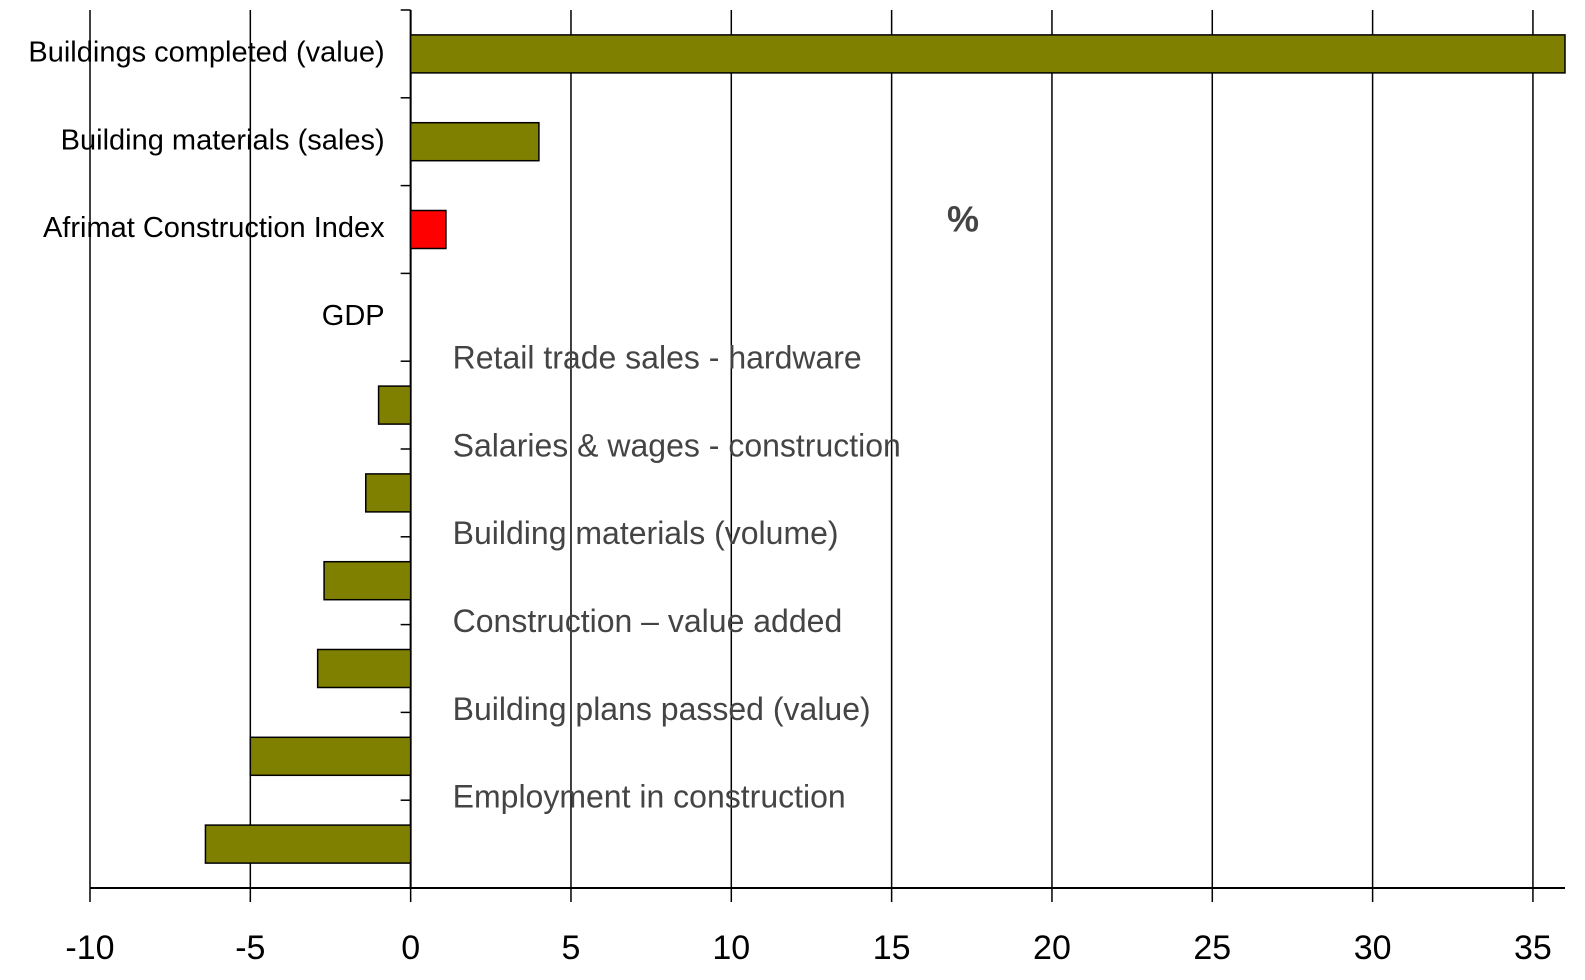 The height and width of the screenshot is (980, 1585). I want to click on x-tick-label: 0, so click(410, 948).